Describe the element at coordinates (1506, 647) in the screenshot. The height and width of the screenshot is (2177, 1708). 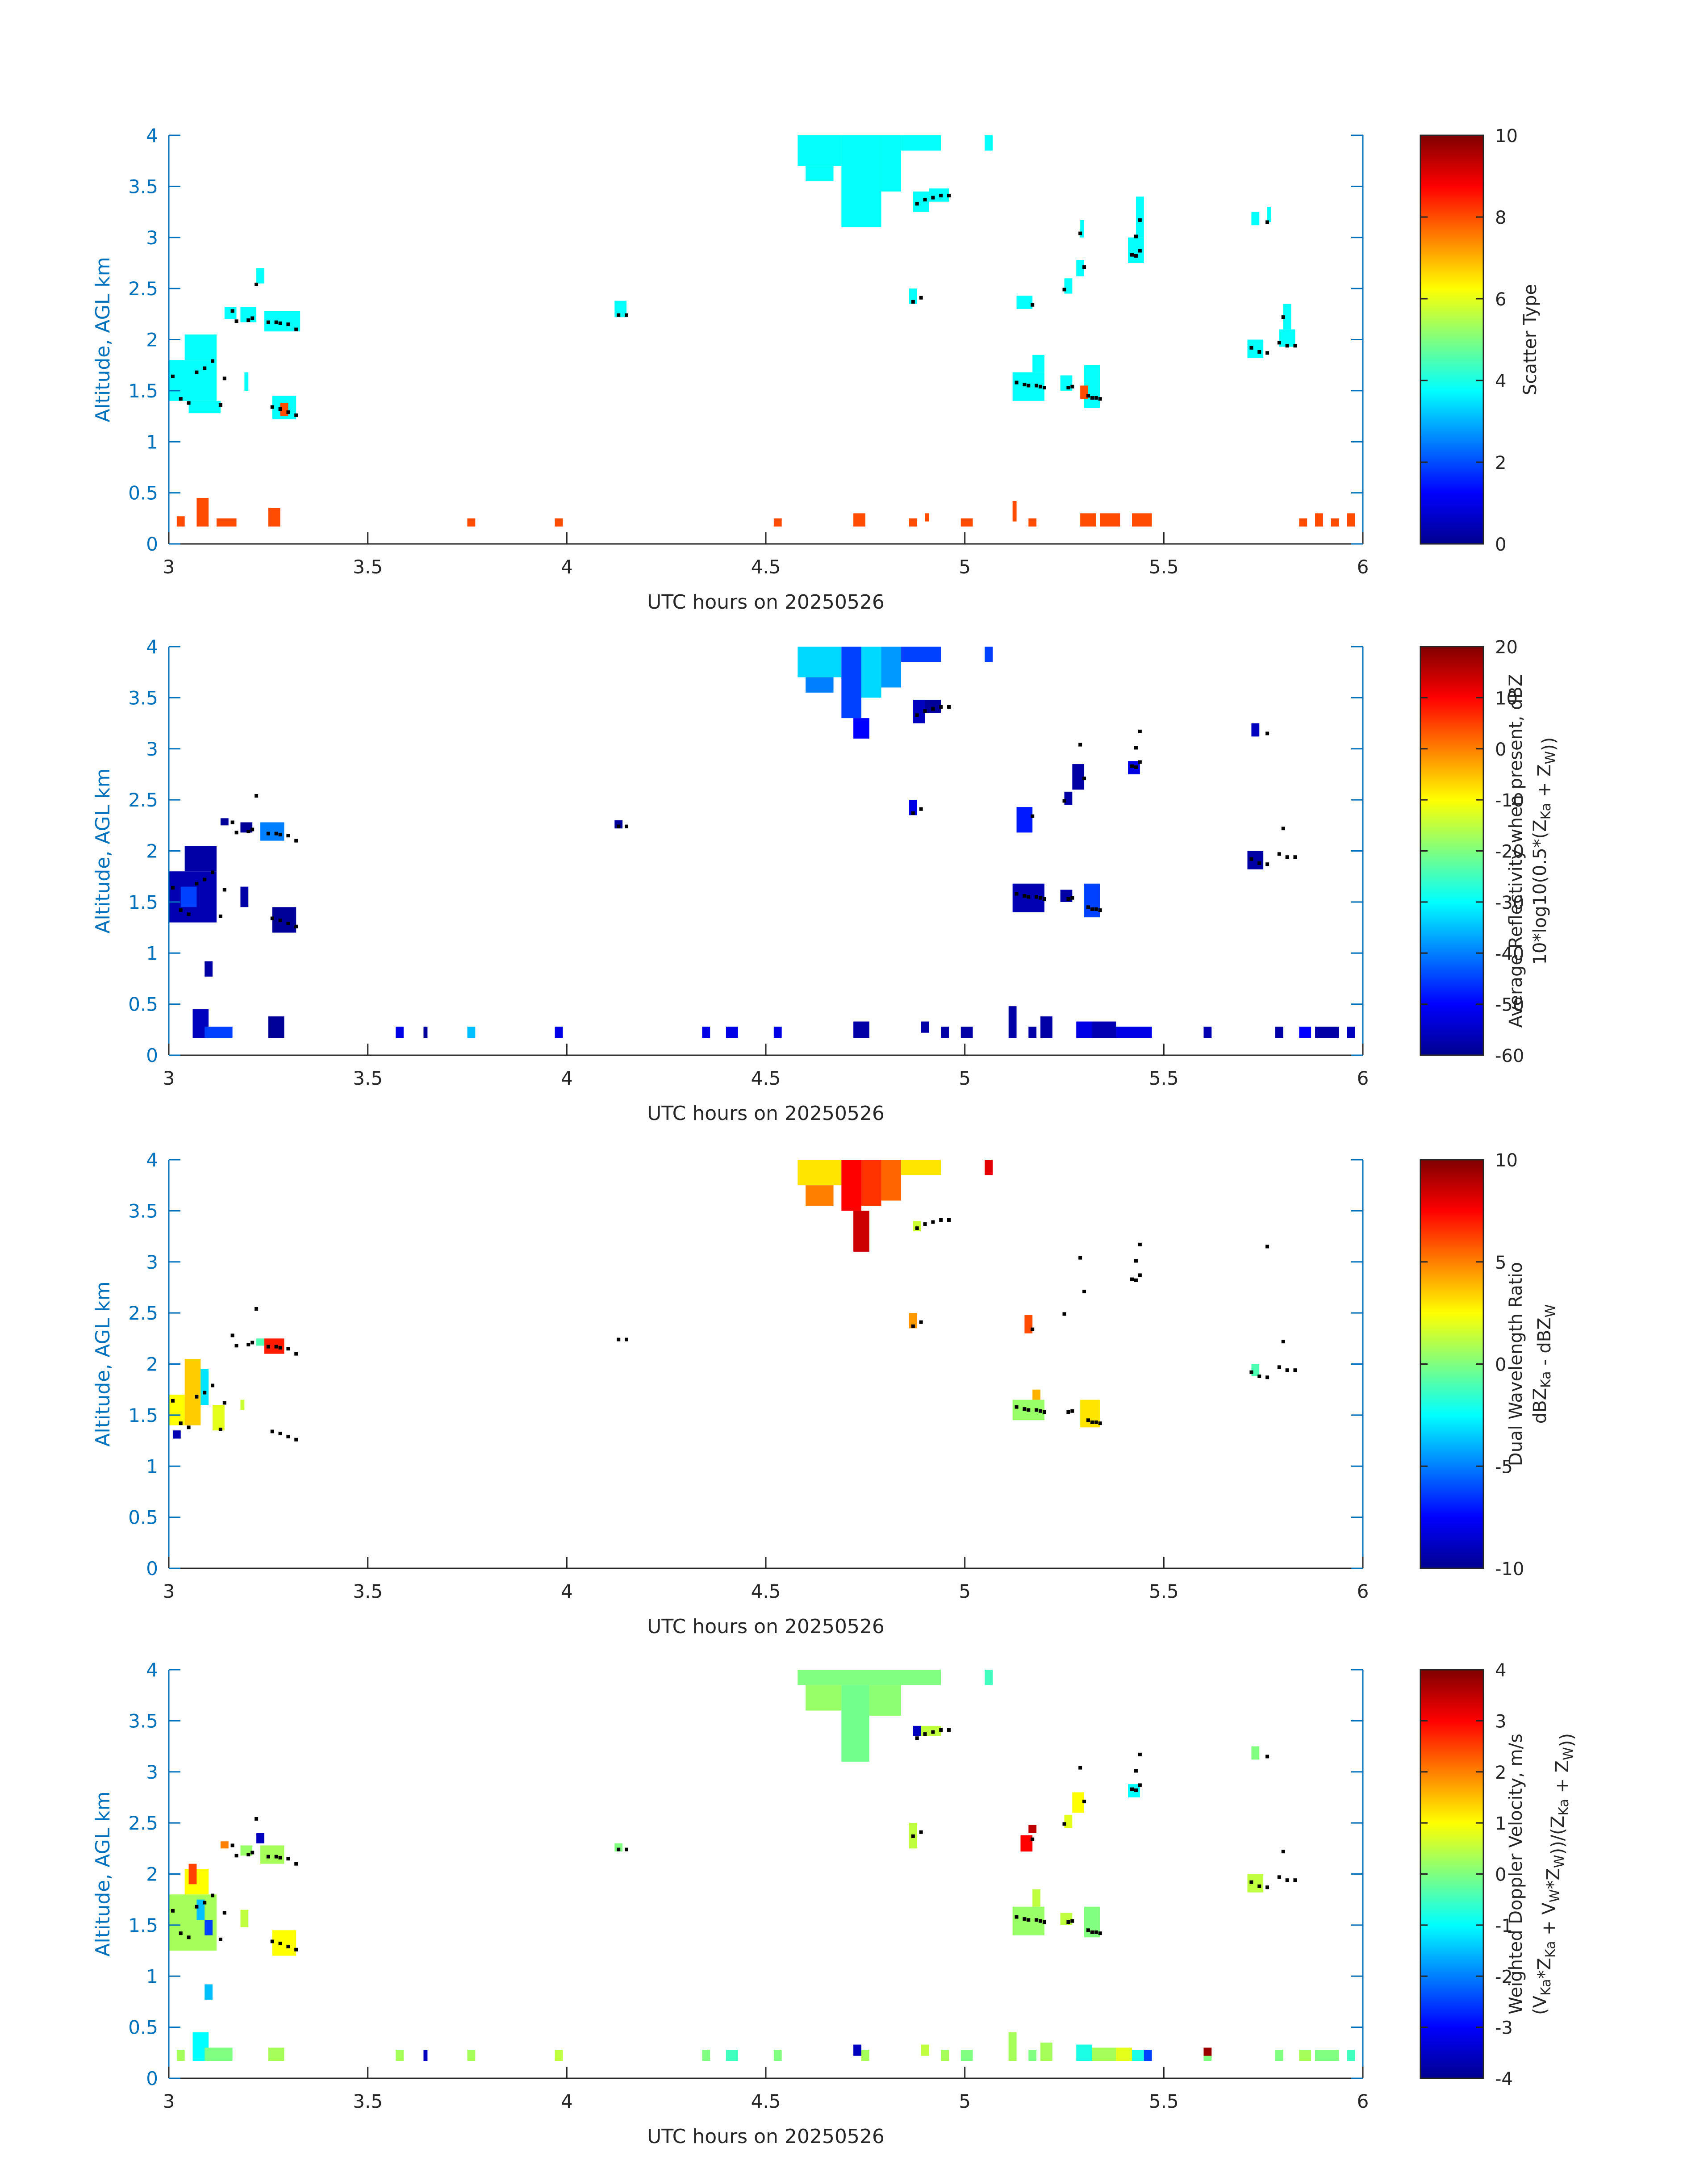
I see `colorbar-tick-label: 20` at that location.